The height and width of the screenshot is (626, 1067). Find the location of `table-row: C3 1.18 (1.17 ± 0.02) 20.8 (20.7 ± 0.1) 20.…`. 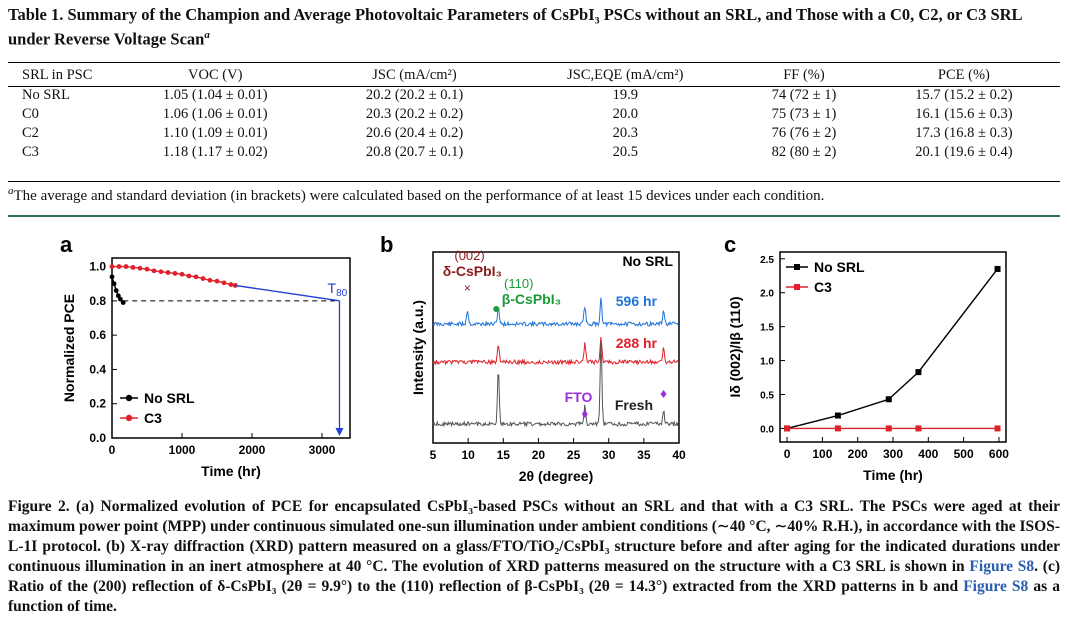

table-row: C3 1.18 (1.17 ± 0.02) 20.8 (20.7 ± 0.1) 20.… is located at coordinates (534, 152).